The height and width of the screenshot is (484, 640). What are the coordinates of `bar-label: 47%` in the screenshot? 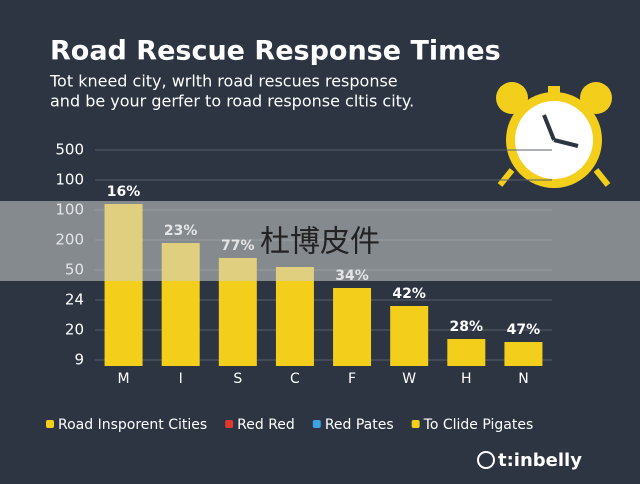 It's located at (524, 330).